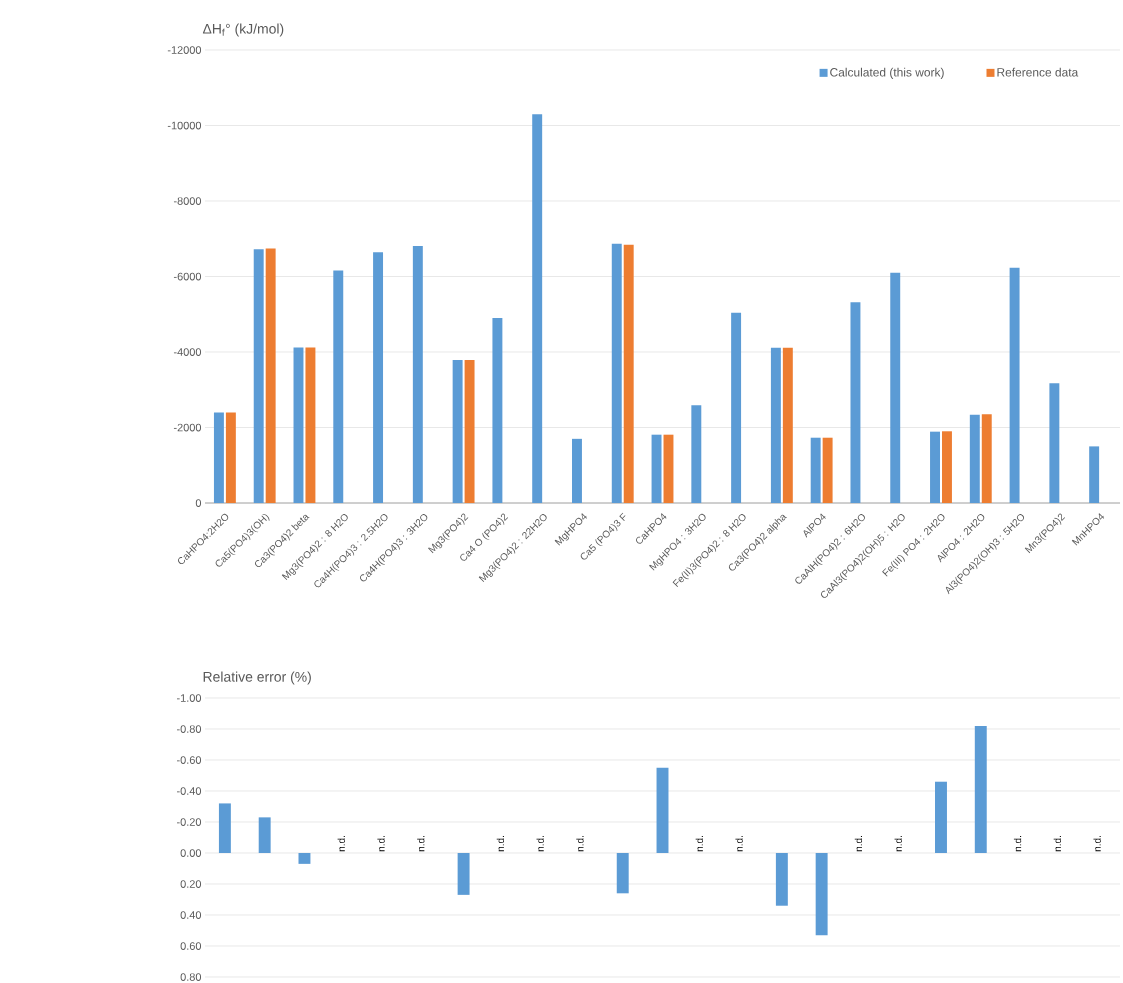  Describe the element at coordinates (1038, 72) in the screenshot. I see `legend-label: Reference data` at that location.